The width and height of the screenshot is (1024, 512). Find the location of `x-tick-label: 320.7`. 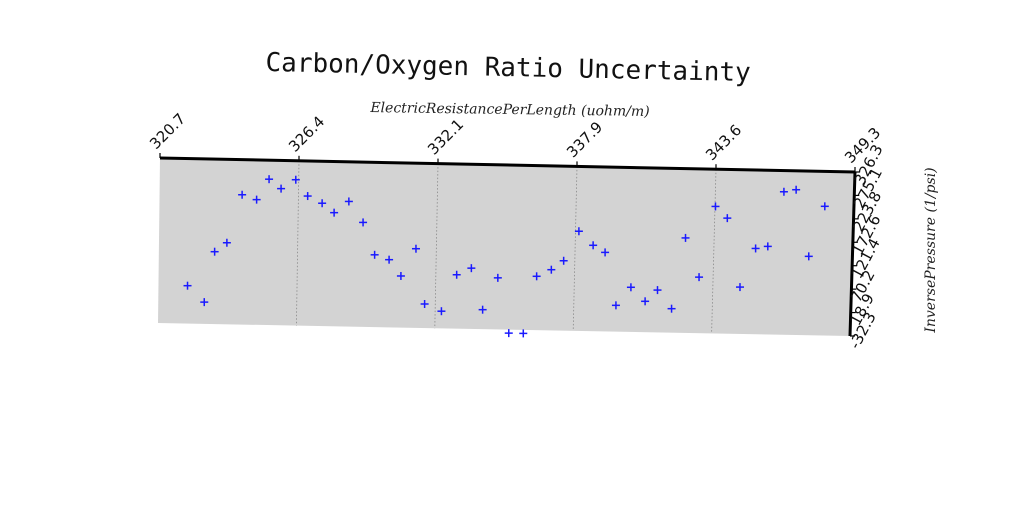

x-tick-label: 320.7 is located at coordinates (167, 131).